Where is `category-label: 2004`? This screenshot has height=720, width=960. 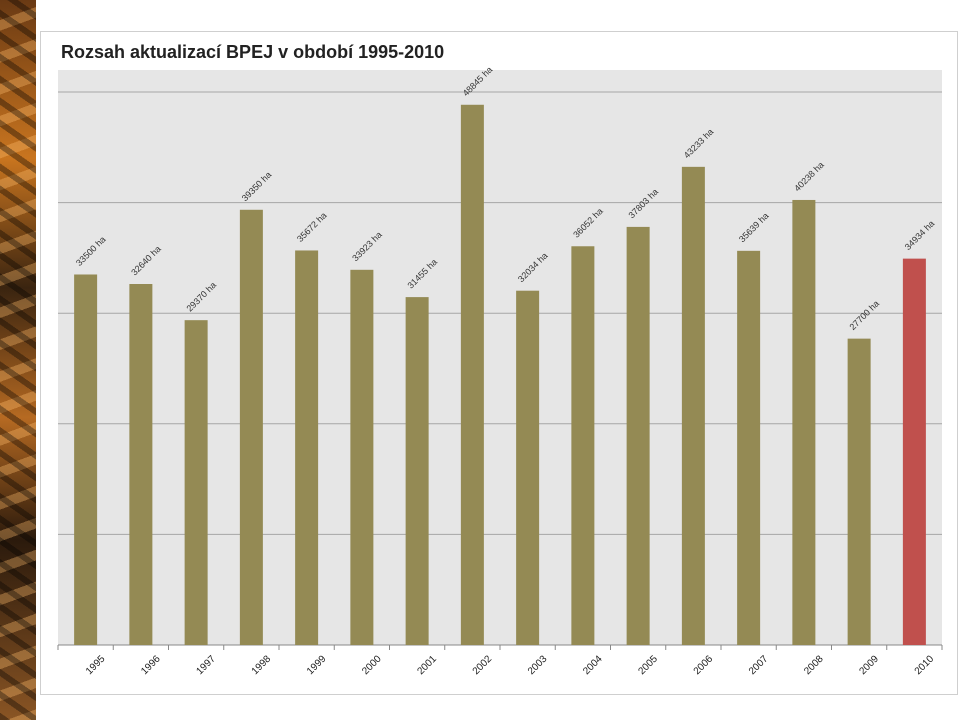 category-label: 2004 is located at coordinates (593, 665).